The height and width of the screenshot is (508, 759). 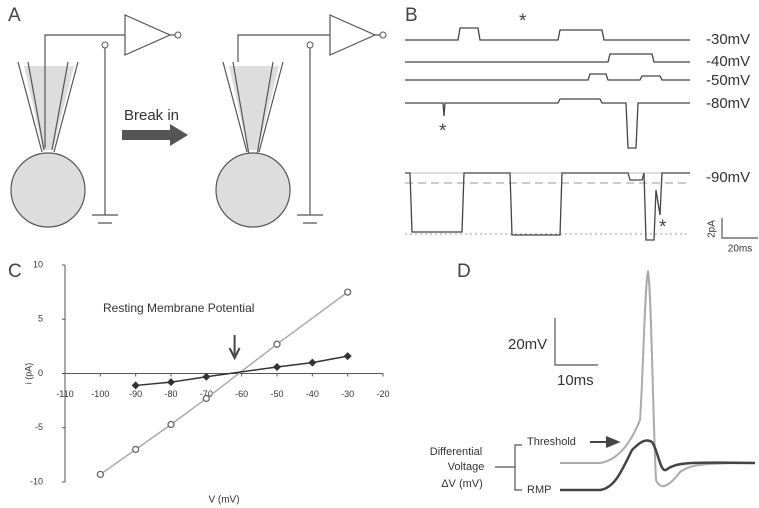 What do you see at coordinates (712, 229) in the screenshot?
I see `scale-y-label: 2pA` at bounding box center [712, 229].